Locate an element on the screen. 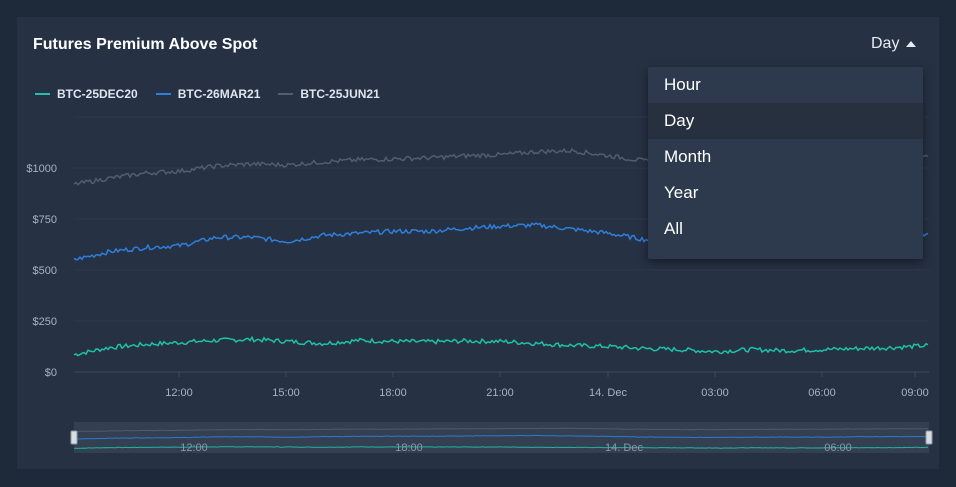 The width and height of the screenshot is (956, 487). navigator-series-btc-25jun21 is located at coordinates (501, 430).